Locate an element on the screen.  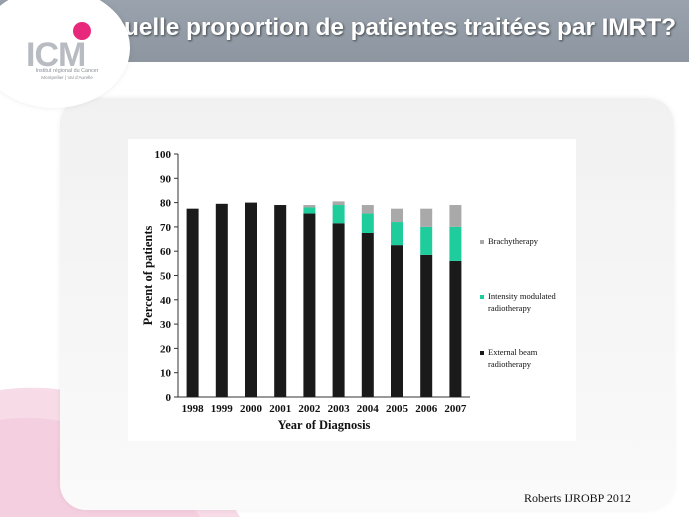
x-tick-label: 1998 is located at coordinates (193, 409).